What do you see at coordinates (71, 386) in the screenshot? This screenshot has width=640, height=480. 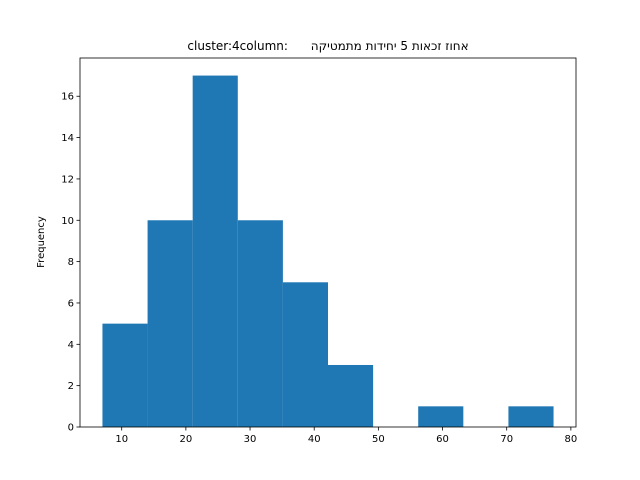 I see `y-tick-label: 2` at bounding box center [71, 386].